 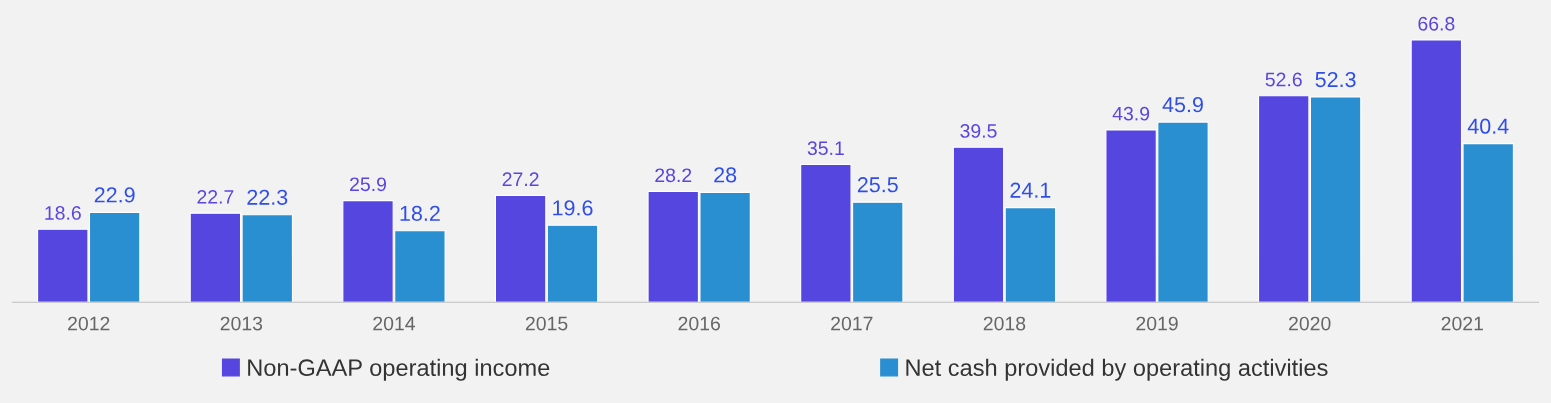 What do you see at coordinates (546, 323) in the screenshot?
I see `x-tick-label: 2015` at bounding box center [546, 323].